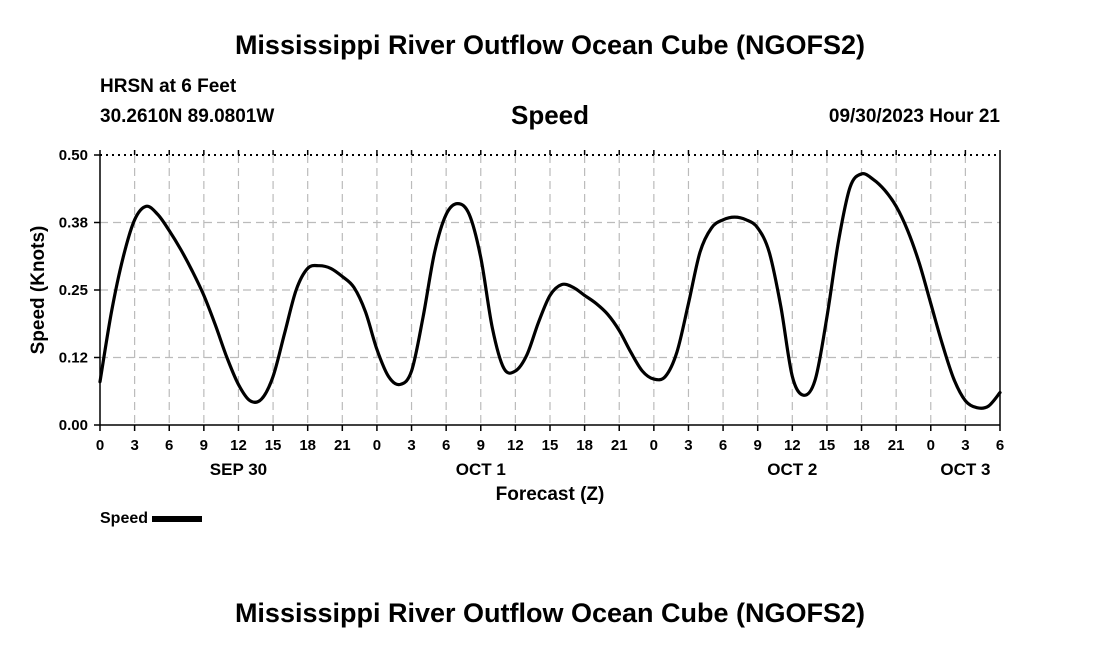 This screenshot has width=1100, height=650. Describe the element at coordinates (73, 425) in the screenshot. I see `y-tick-label: 0.00` at that location.